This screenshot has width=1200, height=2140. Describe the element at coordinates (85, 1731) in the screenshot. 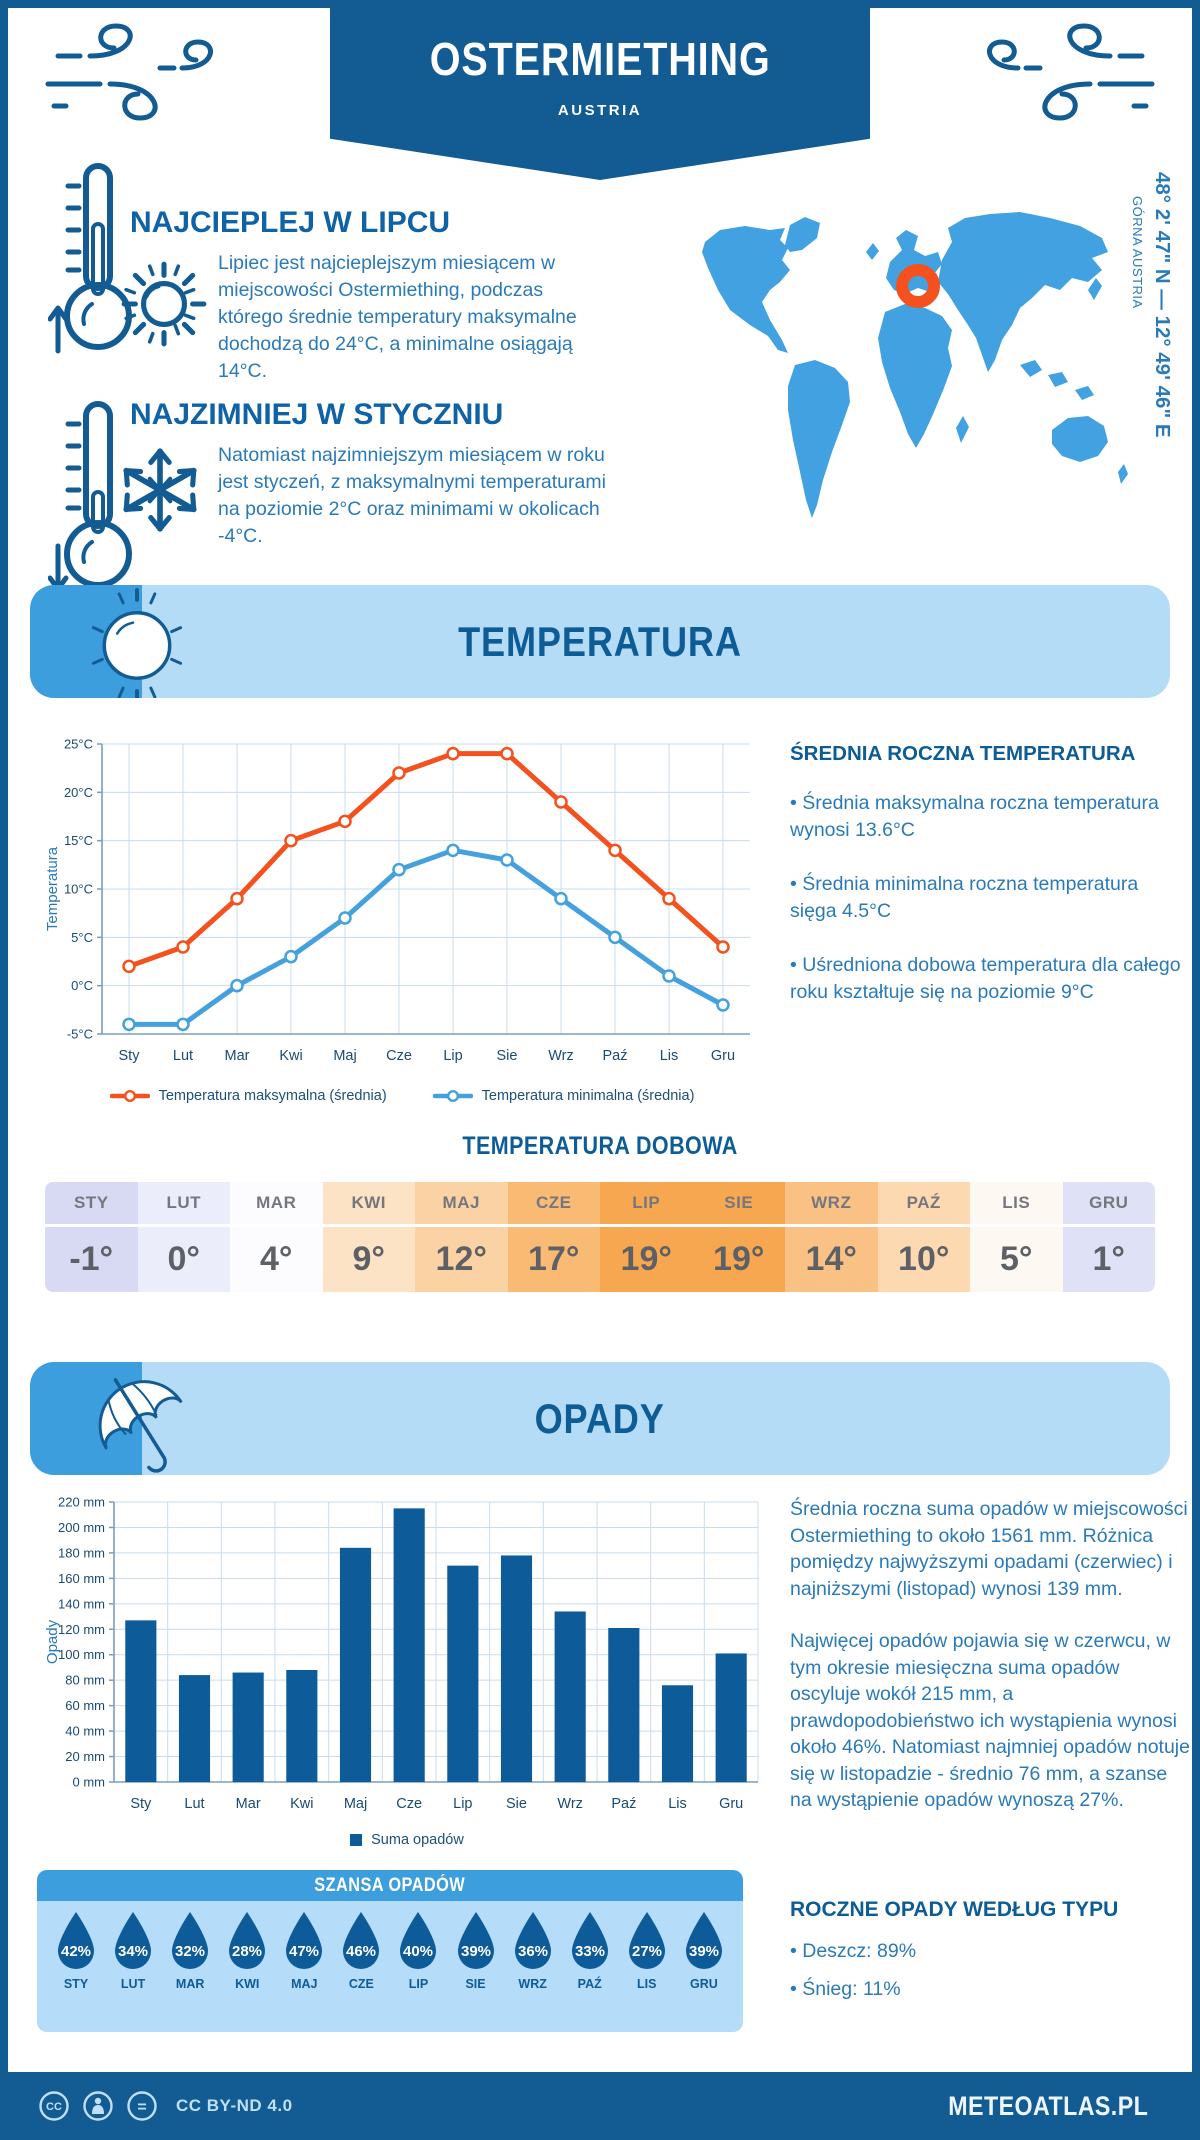

I see `svg-text: 40 mm` at that location.